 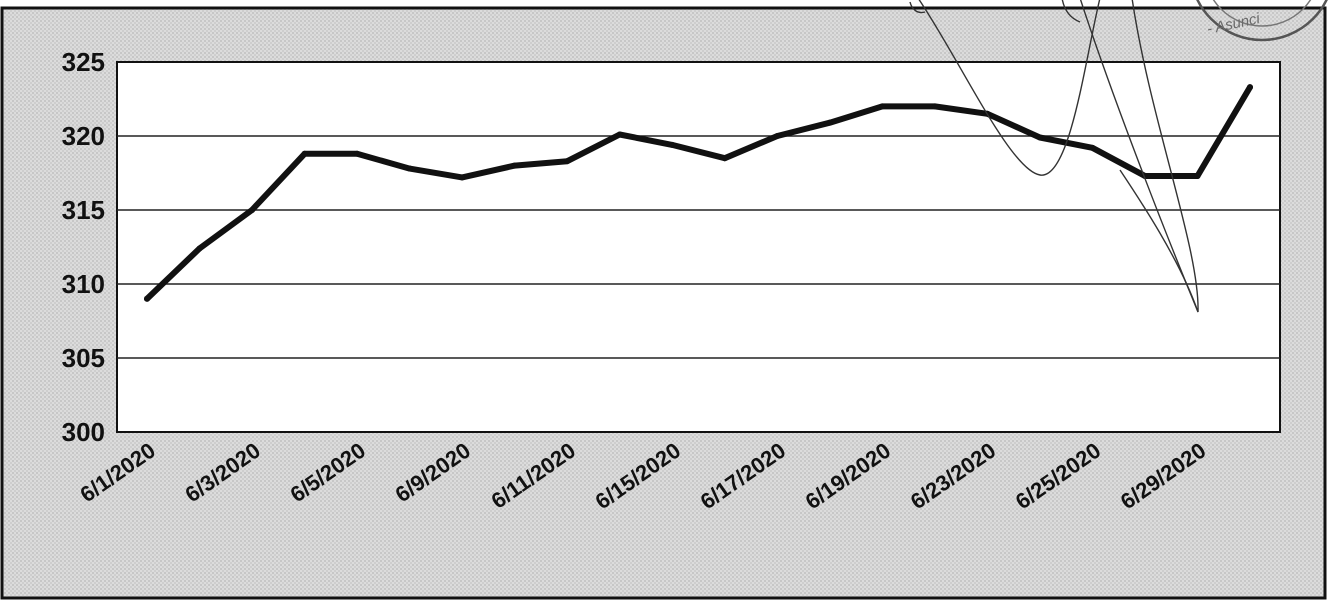 I want to click on y-tick-label: 320, so click(x=83, y=136).